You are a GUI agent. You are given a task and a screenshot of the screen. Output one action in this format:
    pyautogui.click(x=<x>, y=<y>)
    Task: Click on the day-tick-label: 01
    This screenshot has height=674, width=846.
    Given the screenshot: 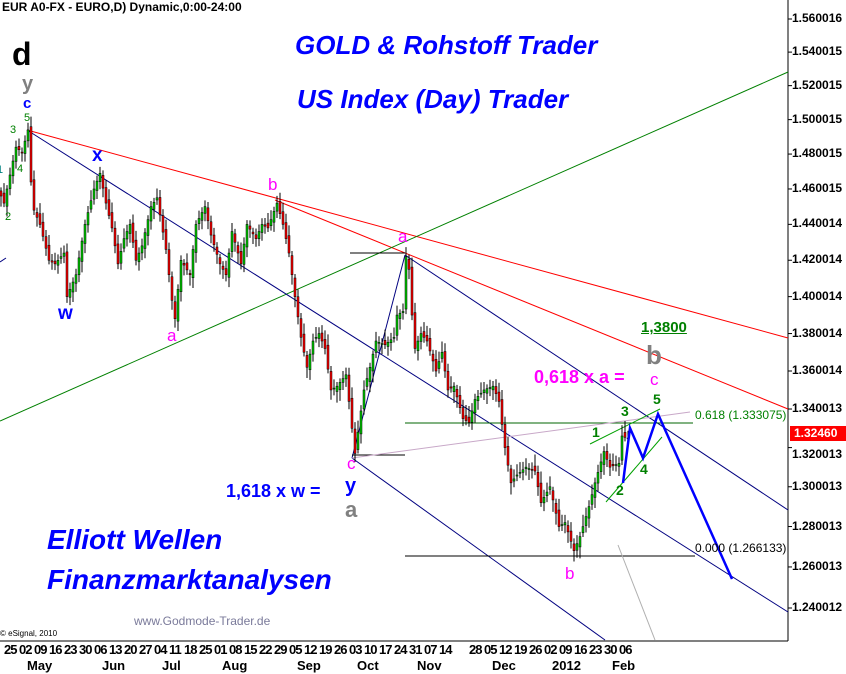 What is the action you would take?
    pyautogui.click(x=221, y=649)
    